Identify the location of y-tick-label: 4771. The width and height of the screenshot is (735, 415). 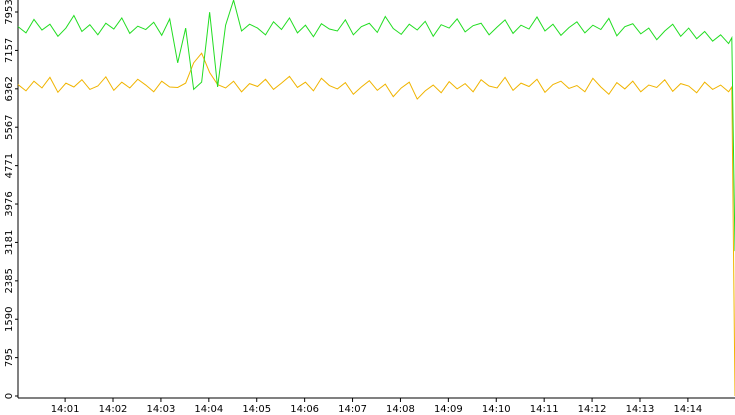
(9, 165).